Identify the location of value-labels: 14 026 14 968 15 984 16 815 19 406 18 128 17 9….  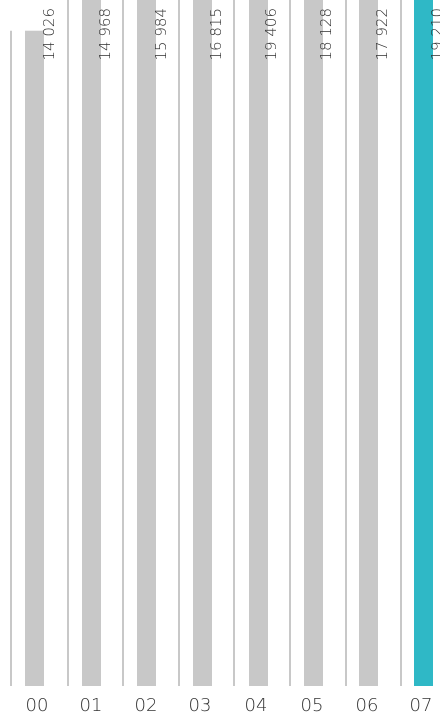
(240, 34).